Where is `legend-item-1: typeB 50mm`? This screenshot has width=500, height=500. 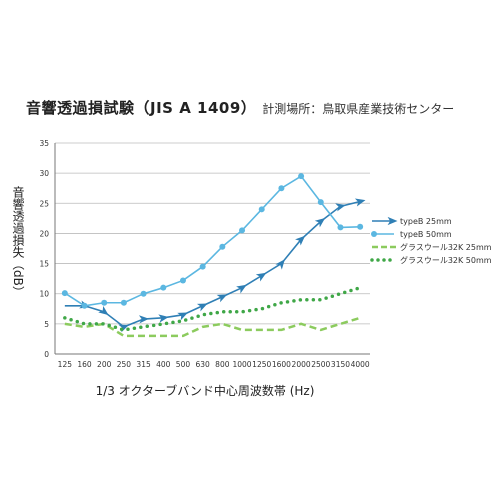
legend-item-1: typeB 50mm is located at coordinates (411, 234).